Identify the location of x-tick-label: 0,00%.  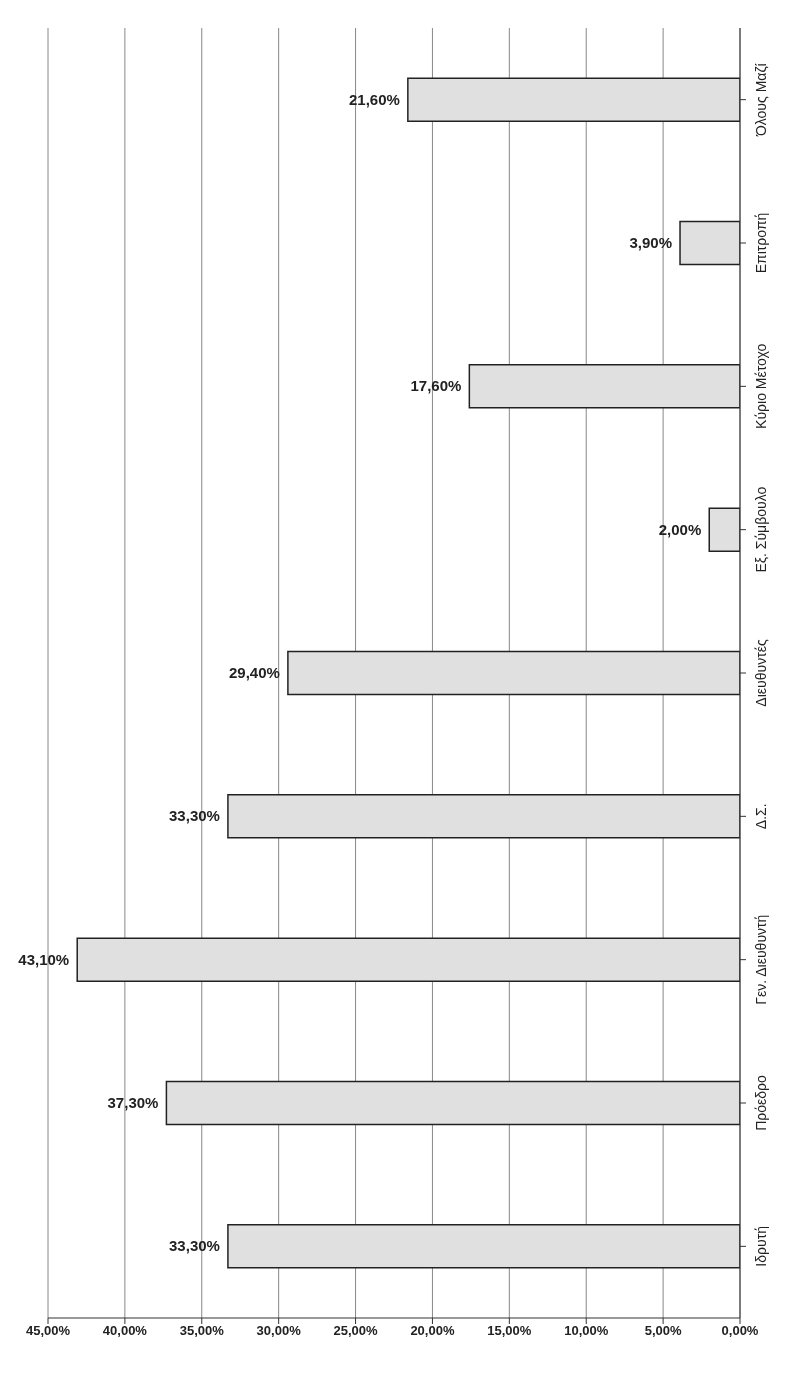
(740, 1331).